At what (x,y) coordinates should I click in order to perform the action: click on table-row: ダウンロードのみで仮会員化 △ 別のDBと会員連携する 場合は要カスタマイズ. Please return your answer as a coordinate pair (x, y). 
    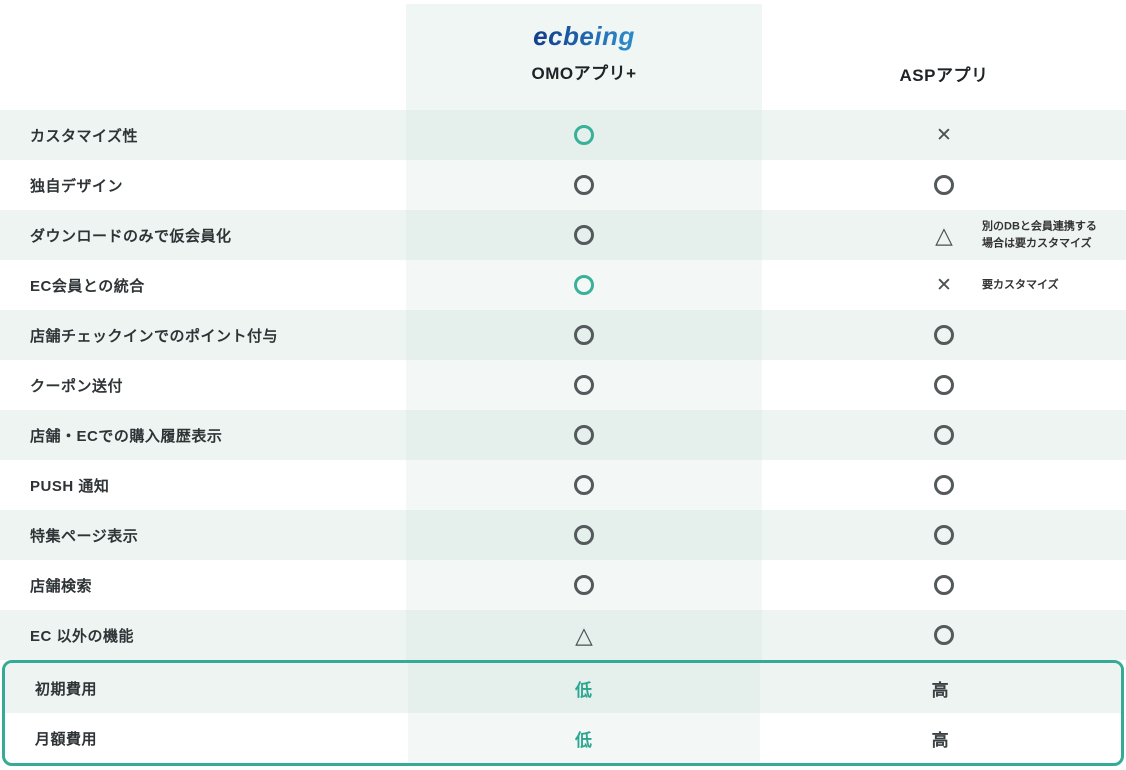
    Looking at the image, I should click on (563, 235).